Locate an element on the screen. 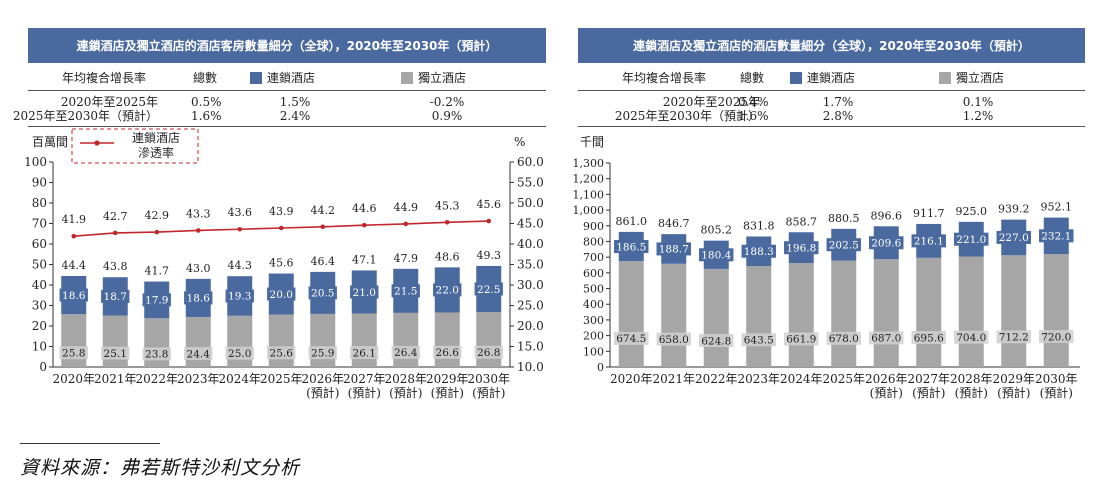 The width and height of the screenshot is (1110, 496). cagr-label: 年均複合增長率 is located at coordinates (104, 78).